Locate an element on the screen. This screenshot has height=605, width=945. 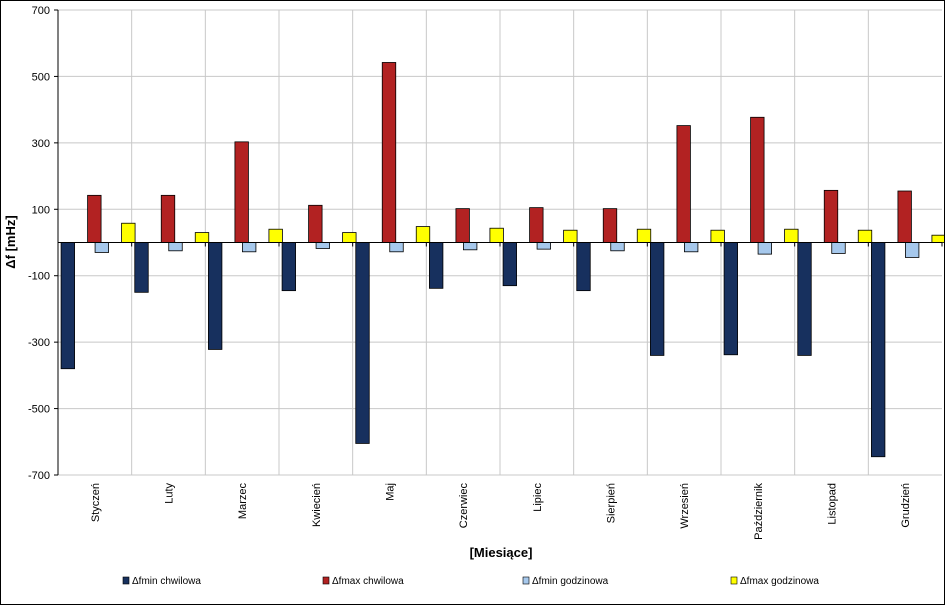
x-tick-label: Marzec is located at coordinates (243, 501).